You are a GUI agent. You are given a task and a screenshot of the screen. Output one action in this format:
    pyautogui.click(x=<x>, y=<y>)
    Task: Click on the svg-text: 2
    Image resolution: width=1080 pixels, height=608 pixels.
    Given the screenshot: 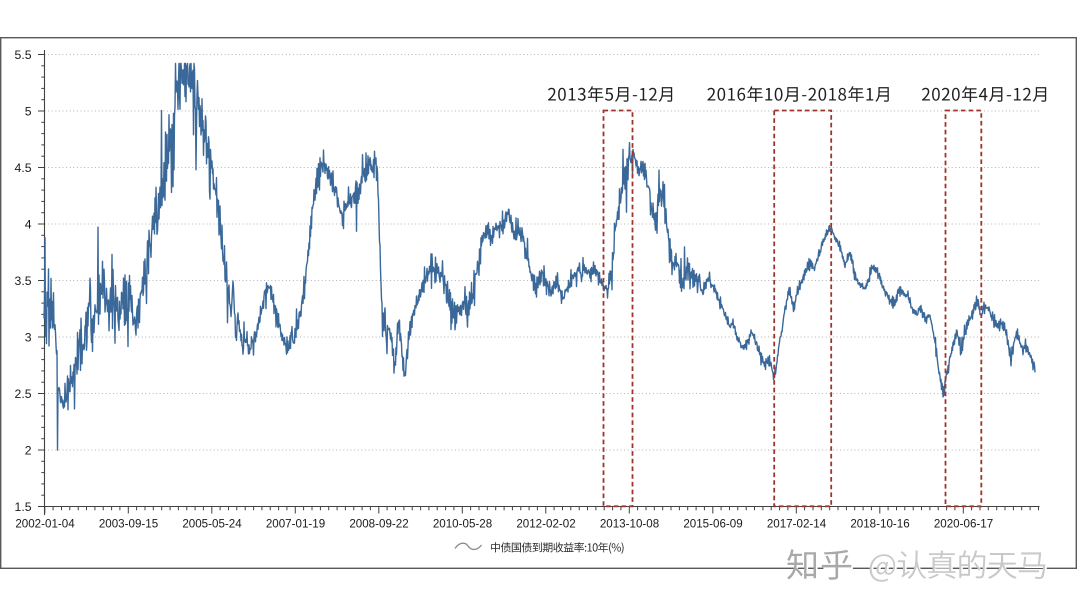 What is the action you would take?
    pyautogui.click(x=28, y=450)
    